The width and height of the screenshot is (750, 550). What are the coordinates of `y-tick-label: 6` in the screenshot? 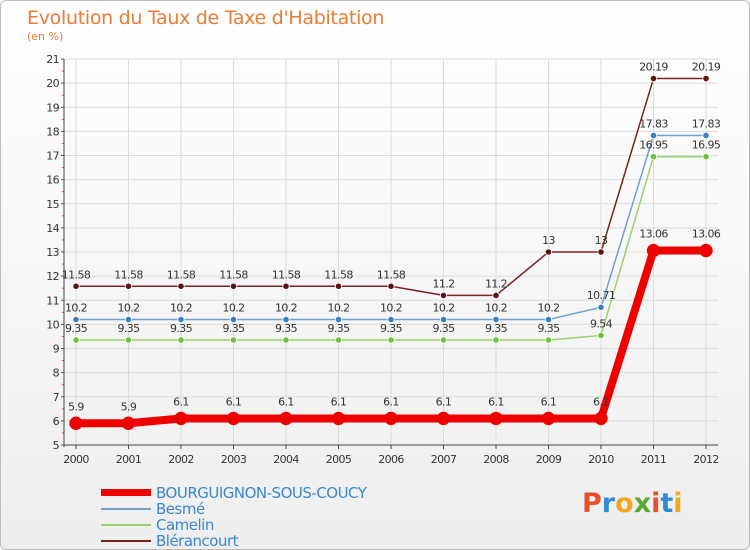 It's located at (56, 421).